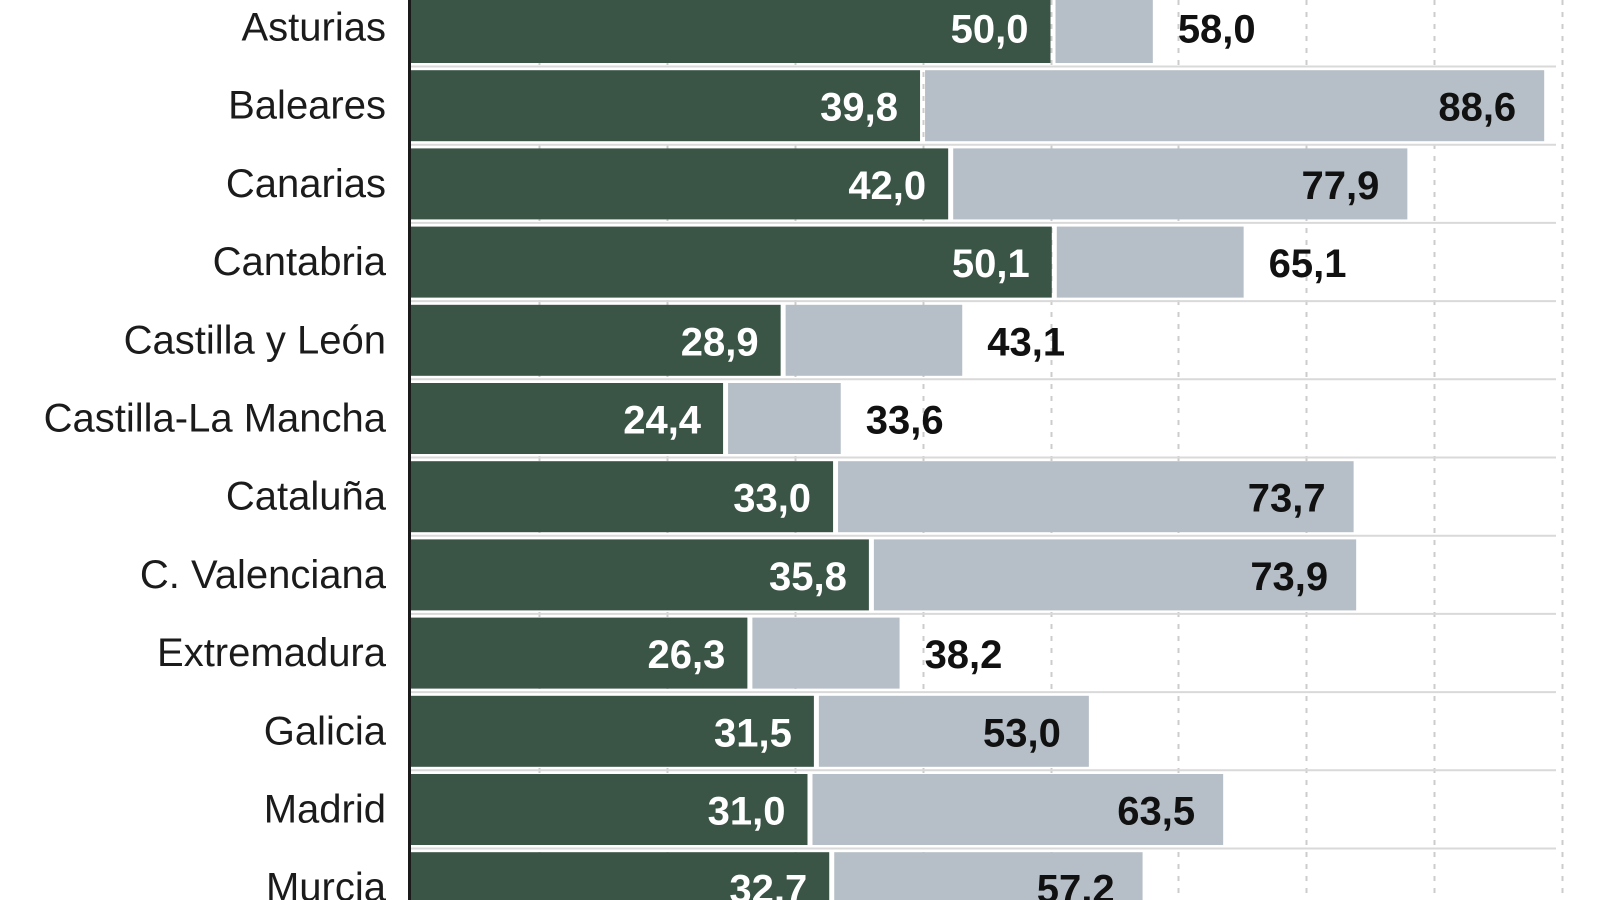  What do you see at coordinates (307, 106) in the screenshot?
I see `category-label: Baleares` at bounding box center [307, 106].